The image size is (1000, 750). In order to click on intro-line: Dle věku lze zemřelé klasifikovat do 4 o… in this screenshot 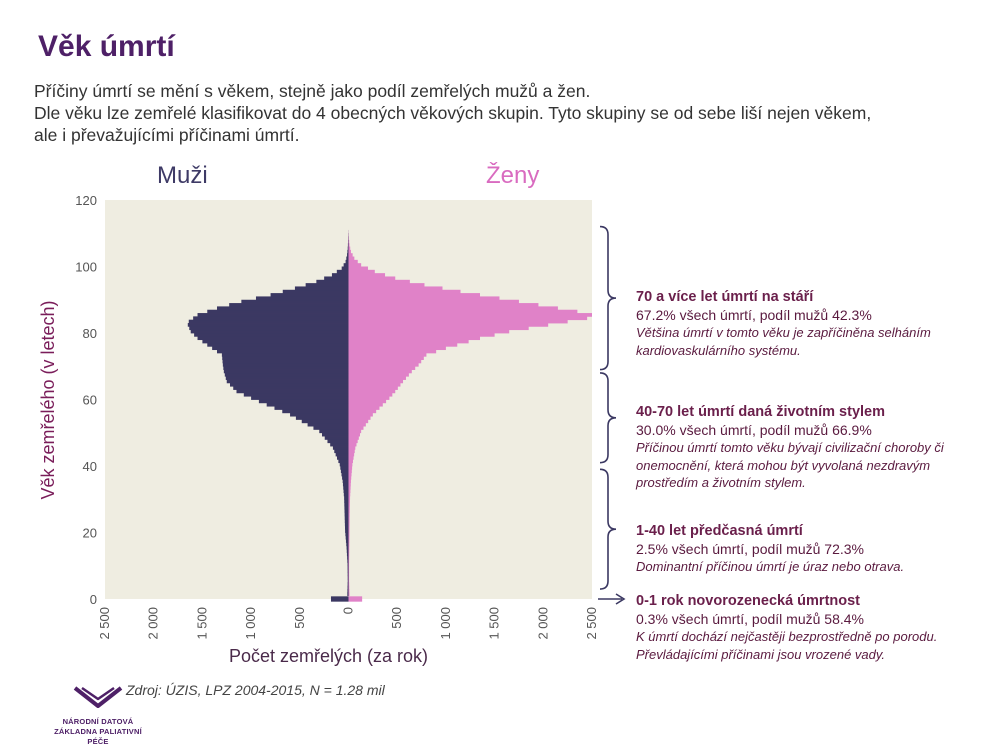, I will do `click(453, 113)`.